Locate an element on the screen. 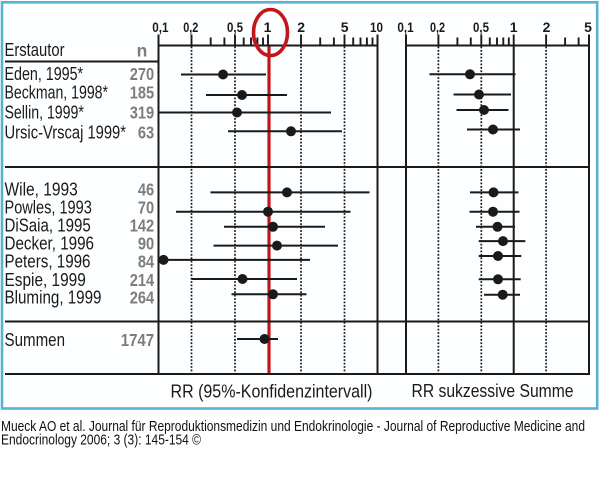 The height and width of the screenshot is (477, 600). svg-text: Ursic-Vrscaj 1999* is located at coordinates (66, 133).